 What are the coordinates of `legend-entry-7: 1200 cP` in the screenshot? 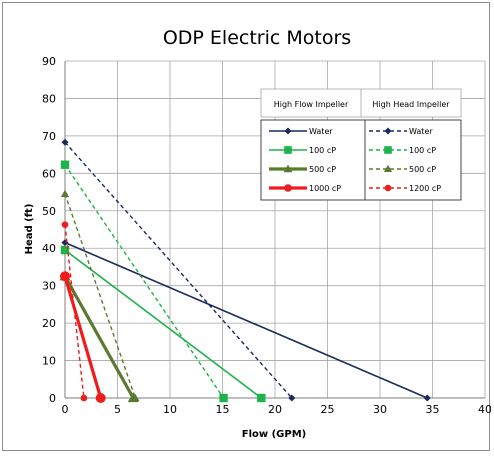 It's located at (405, 188).